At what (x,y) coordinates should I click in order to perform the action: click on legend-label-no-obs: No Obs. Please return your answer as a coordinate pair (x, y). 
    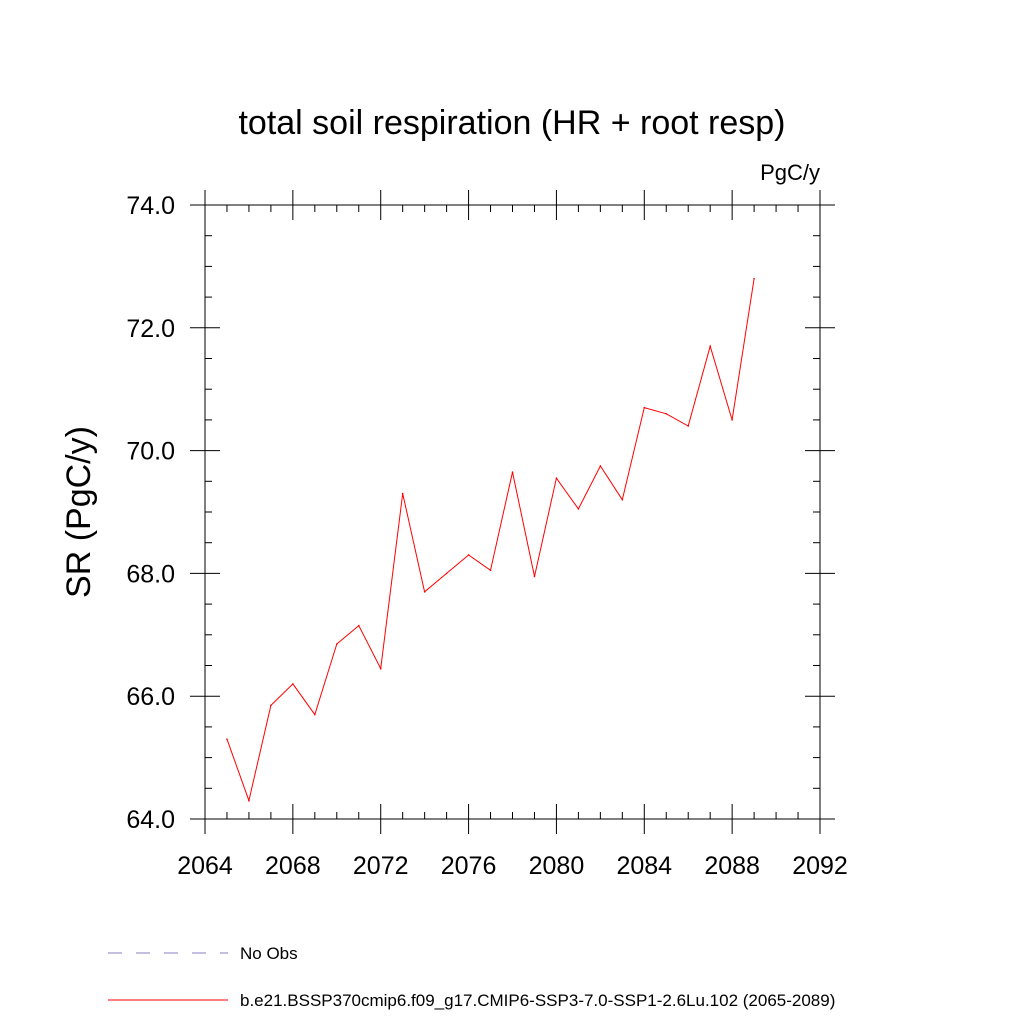
    Looking at the image, I should click on (269, 953).